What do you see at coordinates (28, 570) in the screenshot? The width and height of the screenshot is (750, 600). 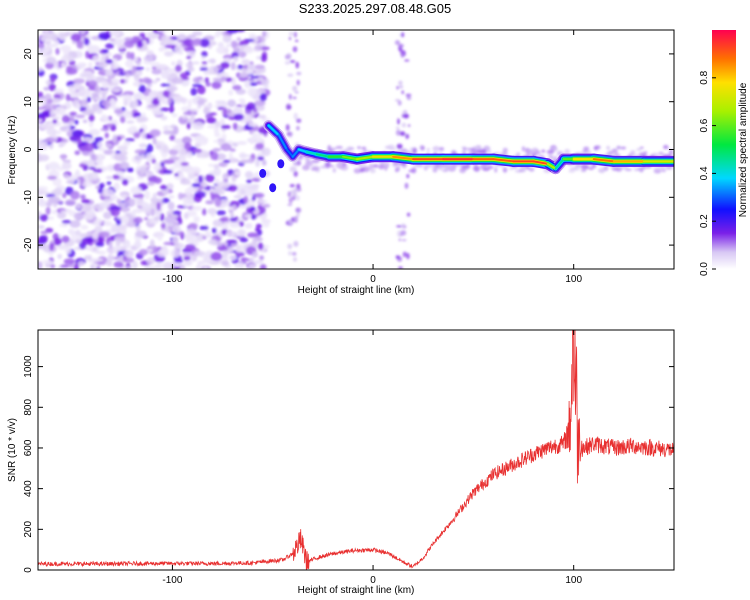 I see `y-tick-label: 0` at bounding box center [28, 570].